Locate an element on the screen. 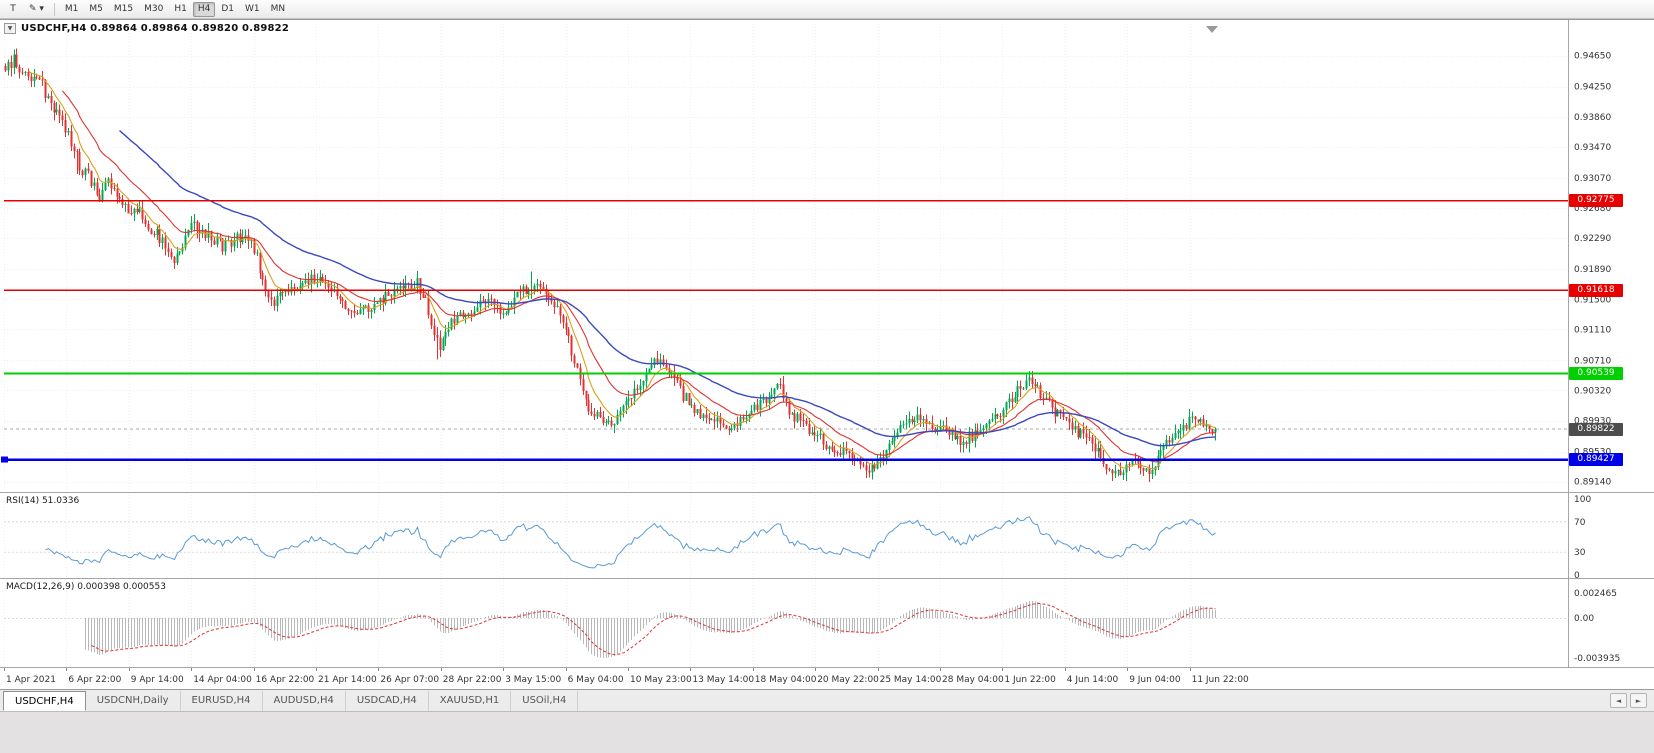 This screenshot has height=753, width=1654. tab-scroll-left-button: ◄ is located at coordinates (1618, 700).